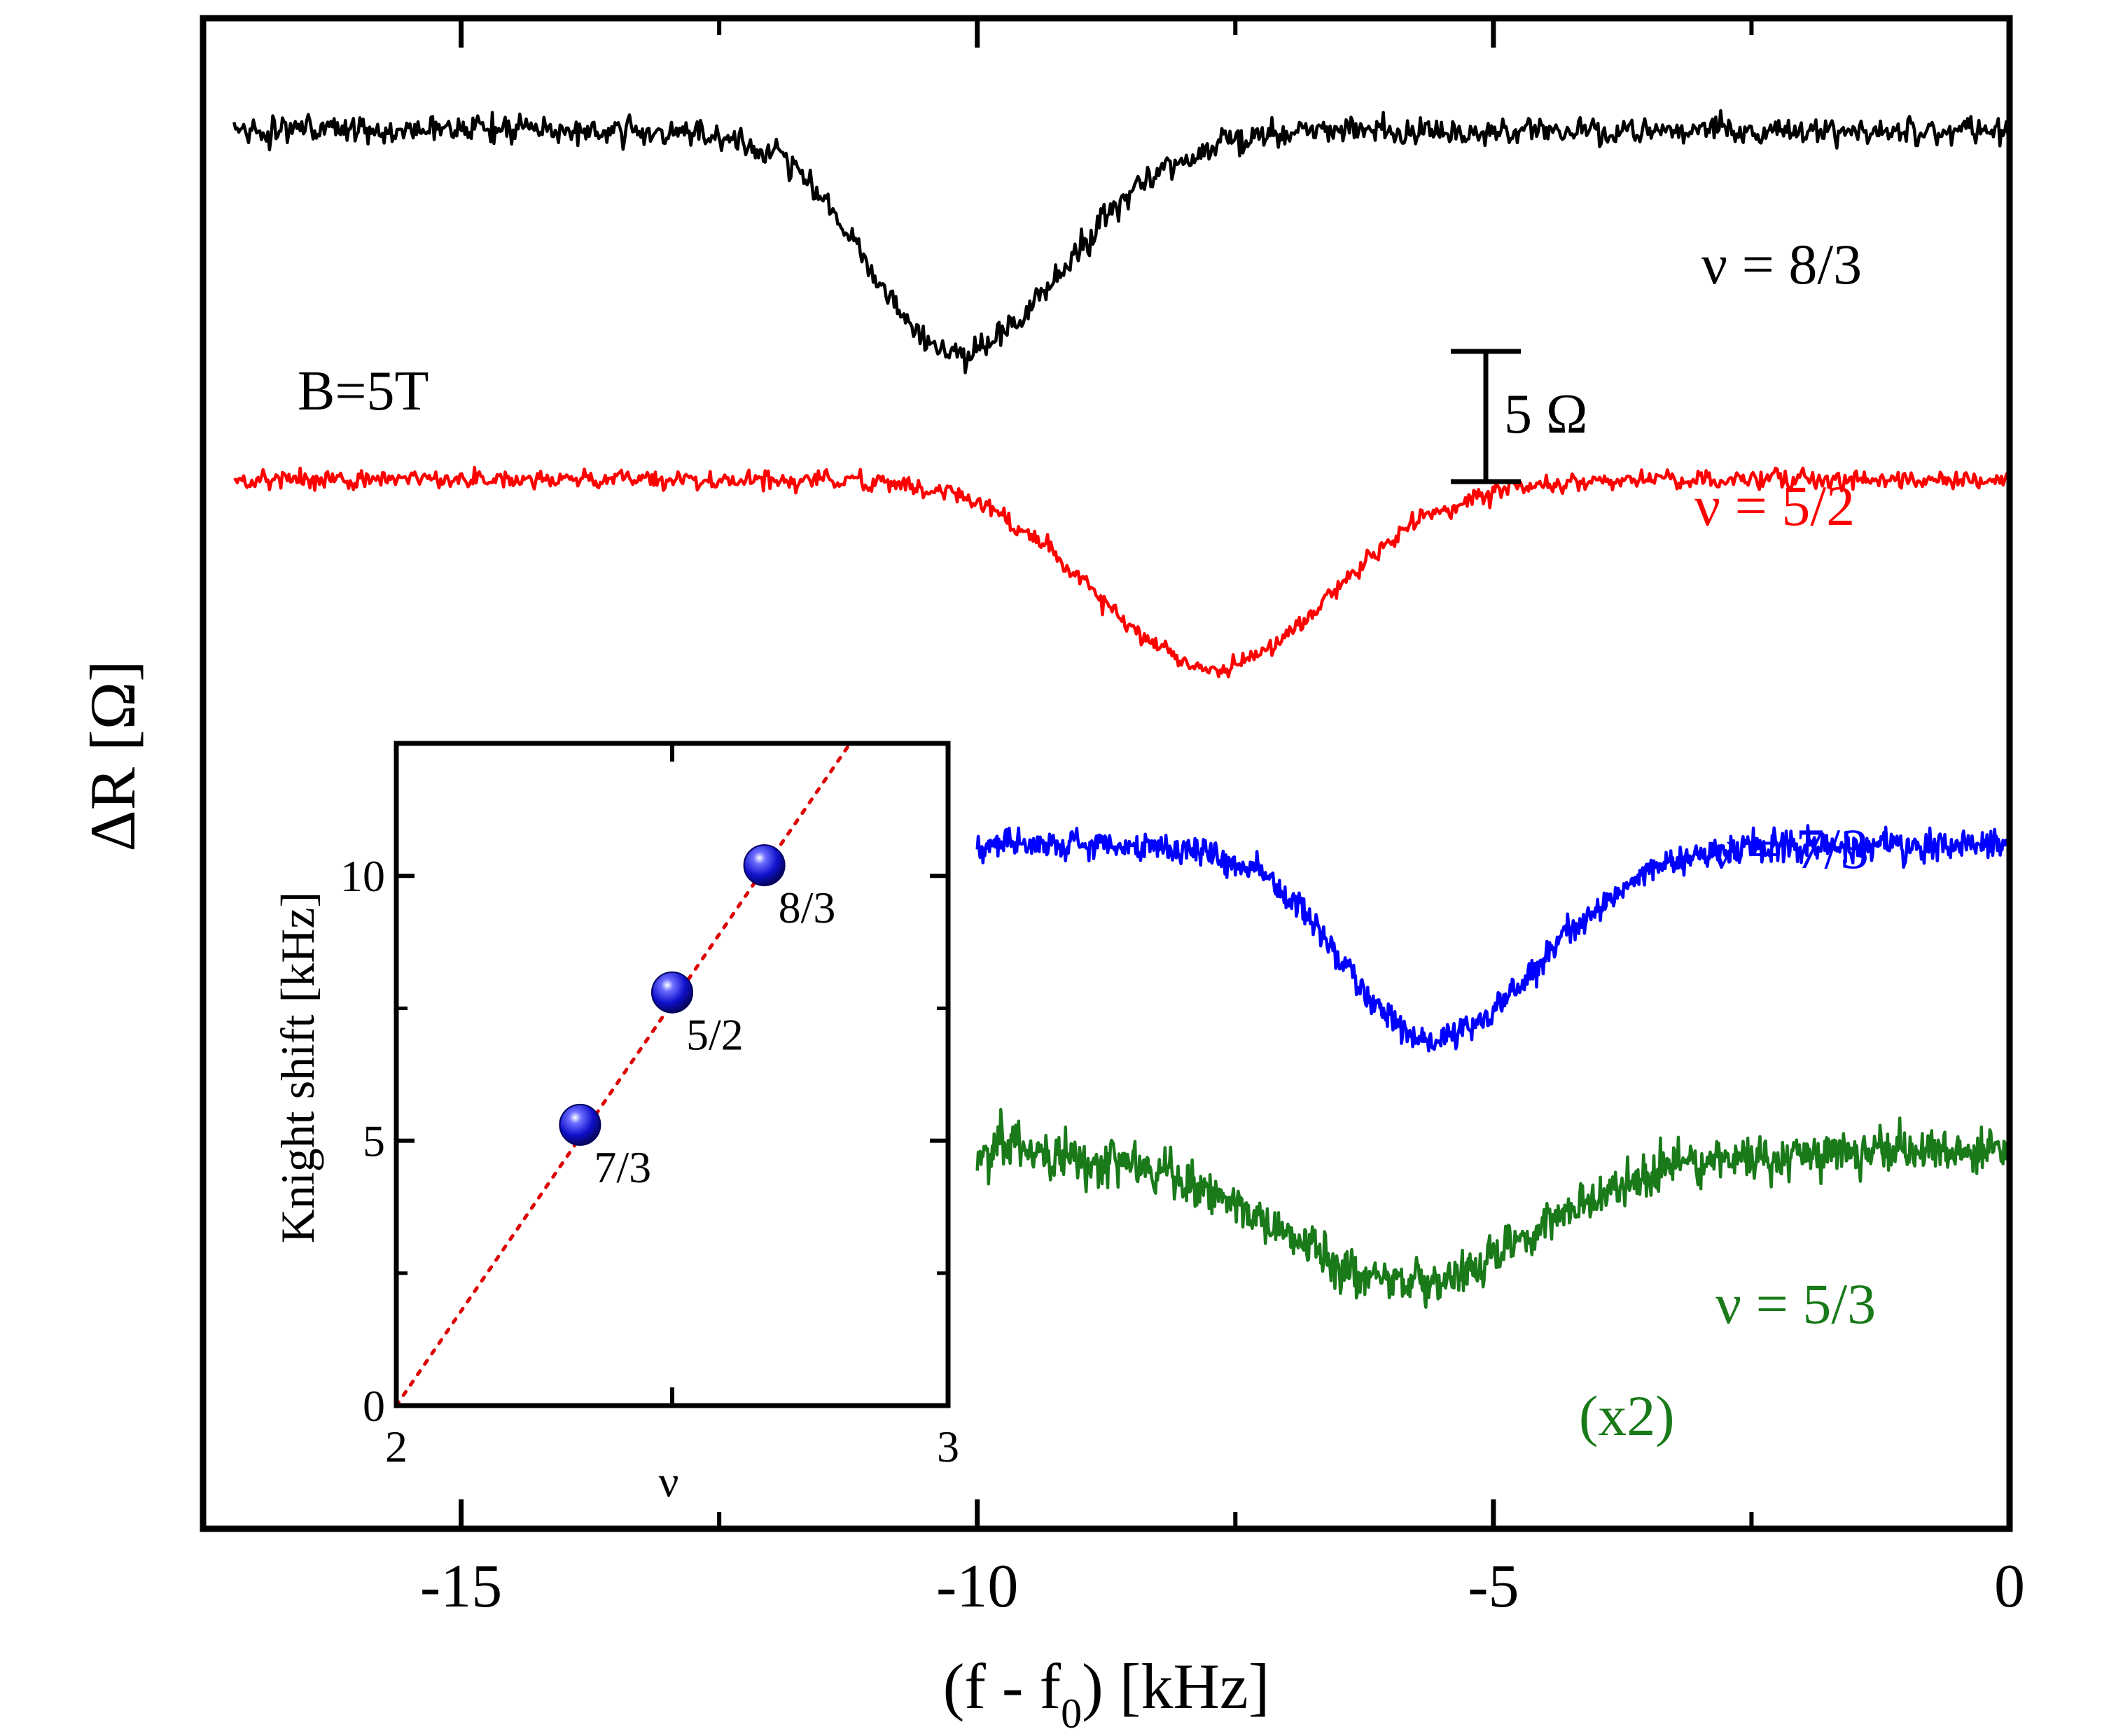 The height and width of the screenshot is (1736, 2109). I want to click on inset-frame, so click(672, 1074).